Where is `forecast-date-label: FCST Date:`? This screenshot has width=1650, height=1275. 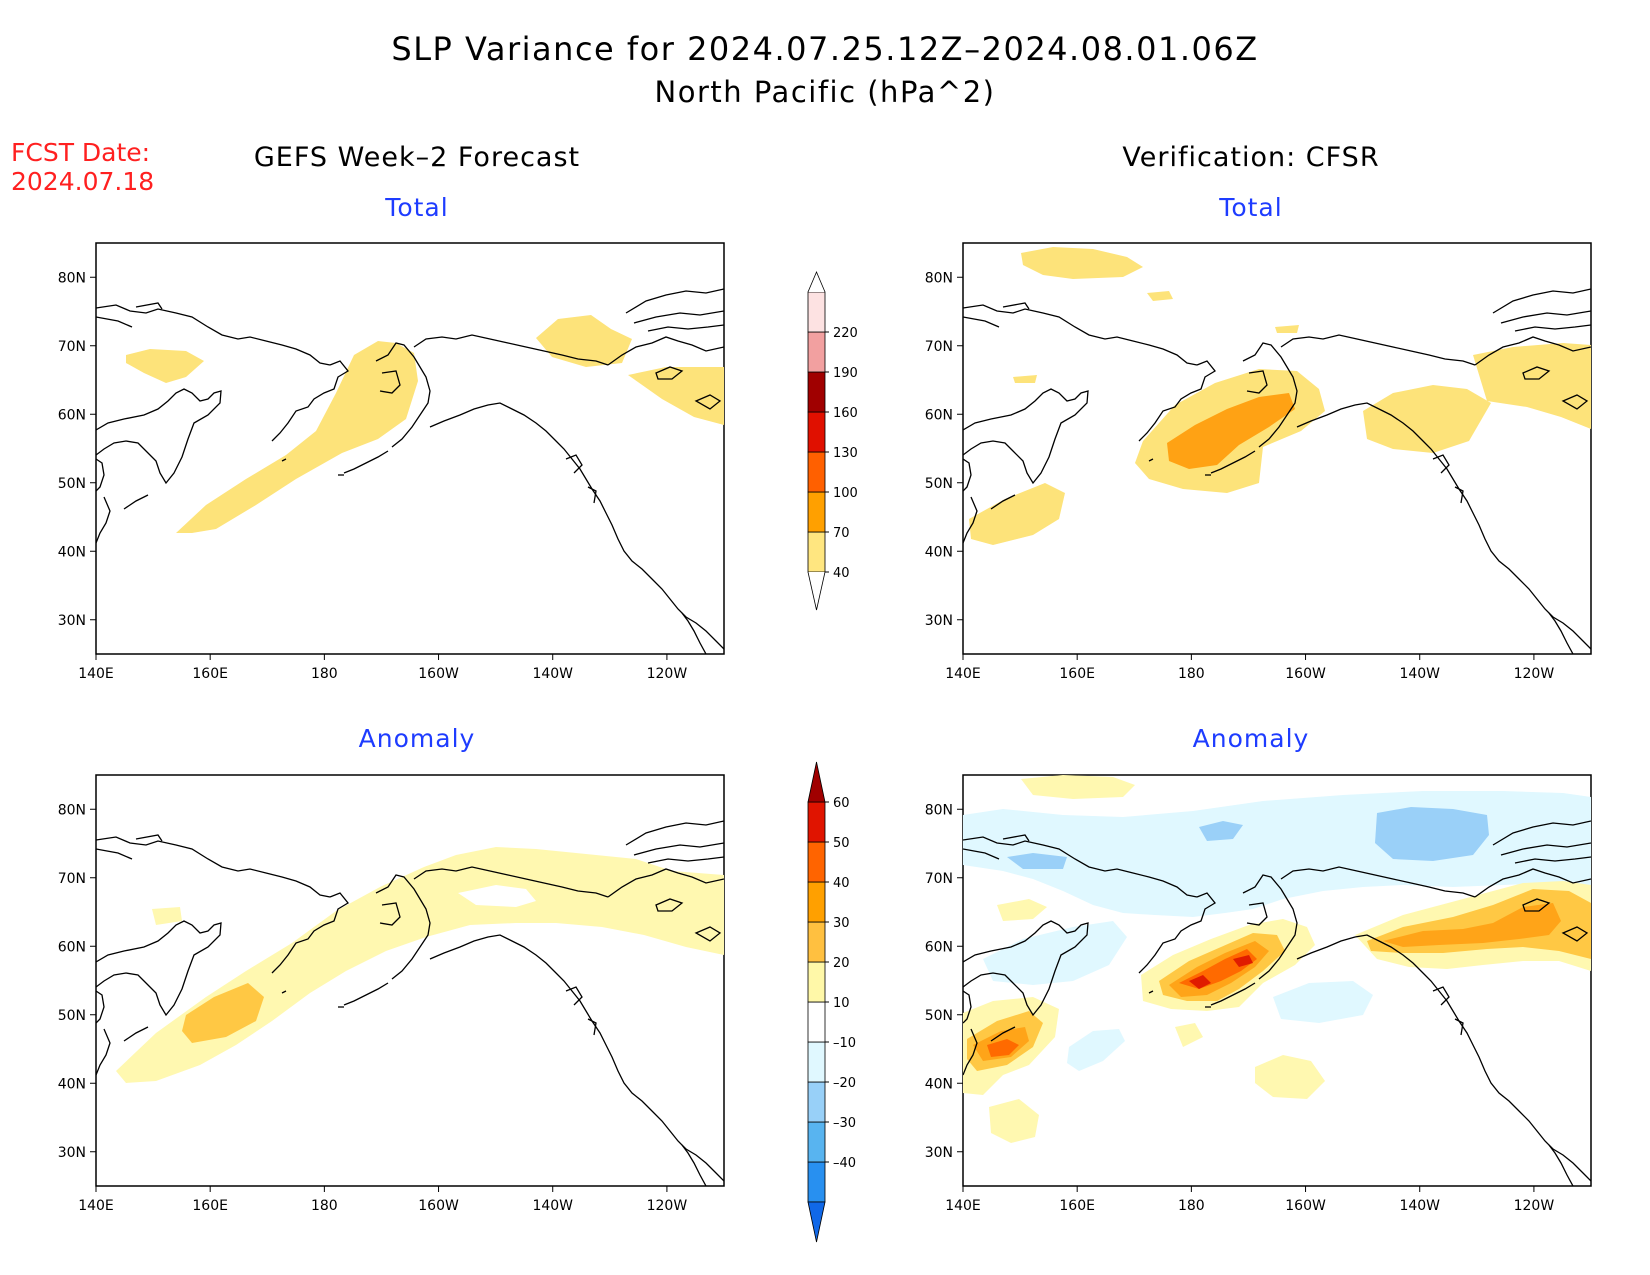 forecast-date-label: FCST Date: is located at coordinates (81, 152).